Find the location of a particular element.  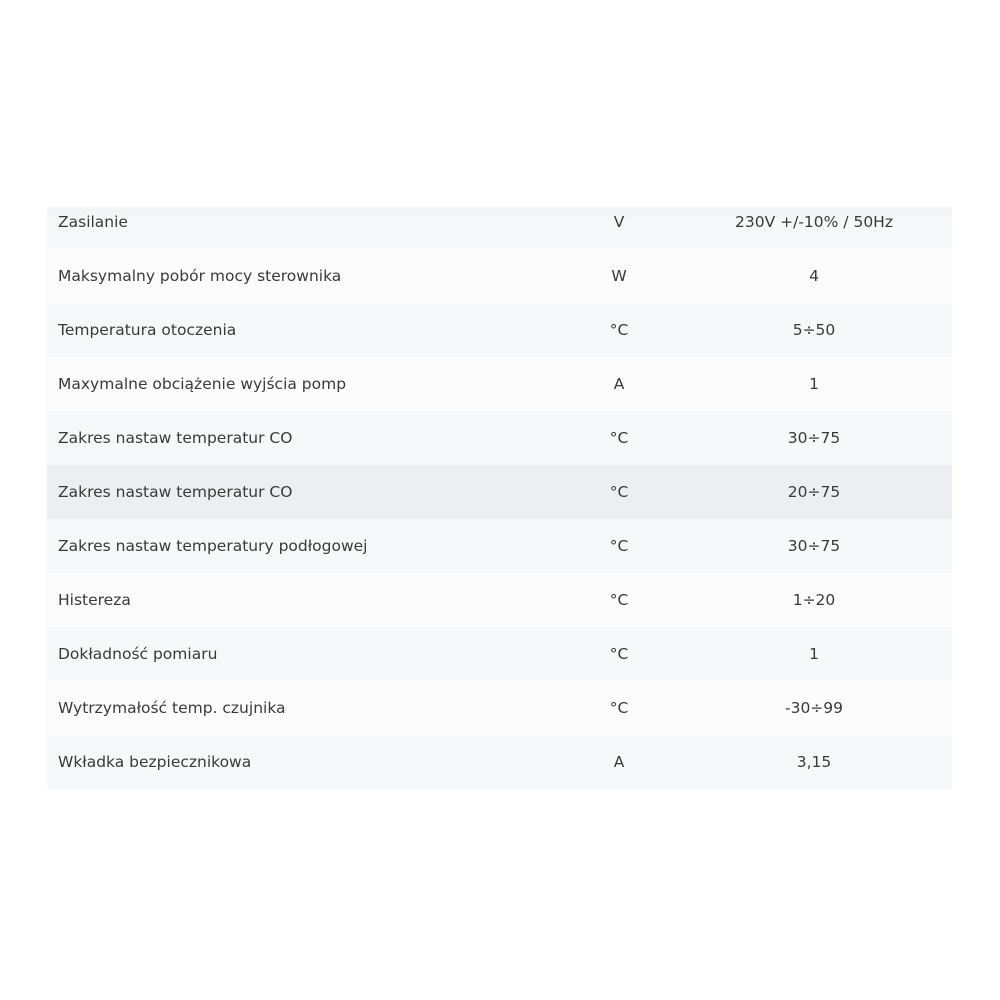

spec-name: Histereza is located at coordinates (94, 600).